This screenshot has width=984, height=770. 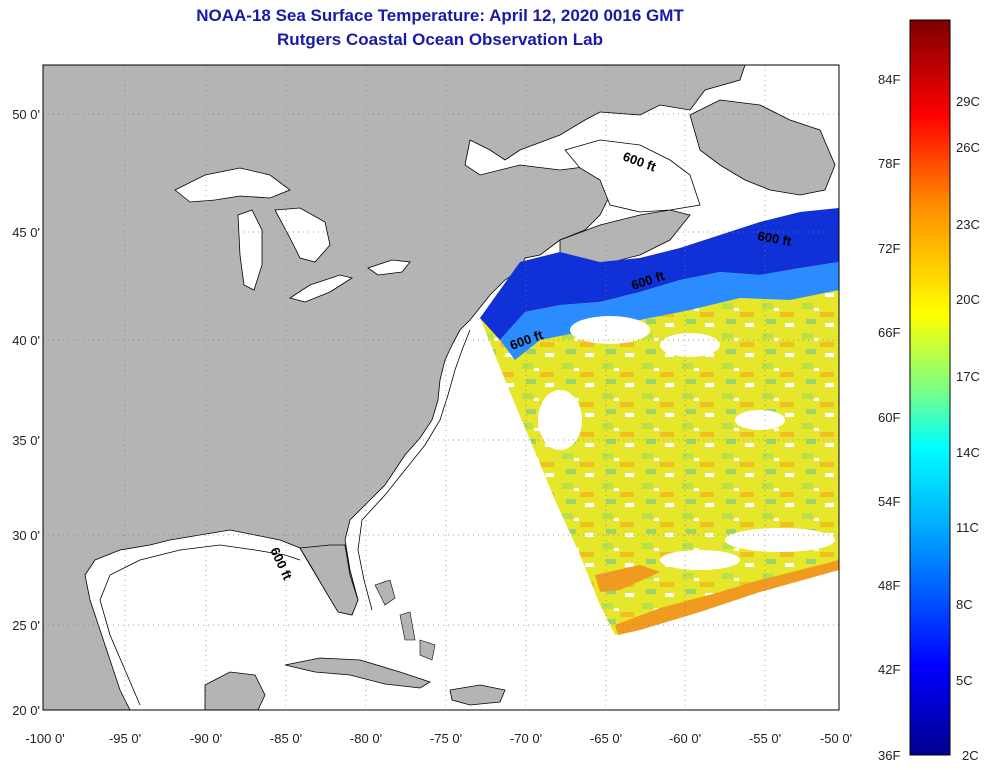 I want to click on land-cuba, so click(x=357, y=673).